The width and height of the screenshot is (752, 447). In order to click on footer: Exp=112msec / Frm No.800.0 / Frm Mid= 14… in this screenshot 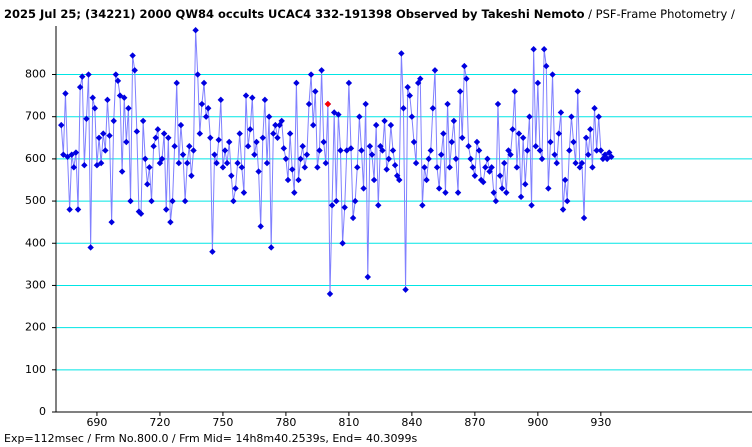, I will do `click(210, 438)`.